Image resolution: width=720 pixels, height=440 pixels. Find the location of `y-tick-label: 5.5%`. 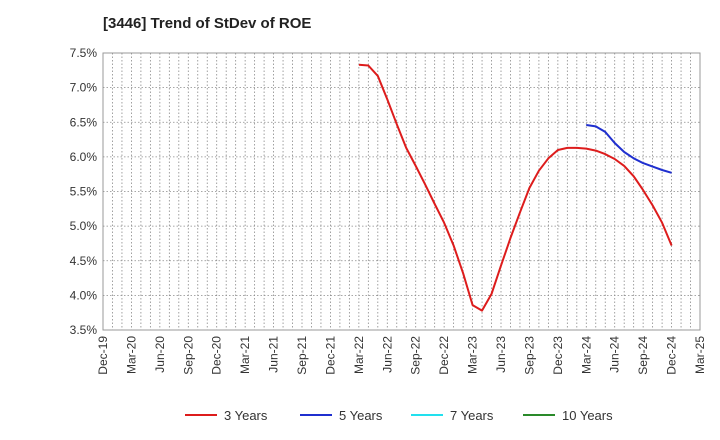

y-tick-label: 5.5% is located at coordinates (84, 192).